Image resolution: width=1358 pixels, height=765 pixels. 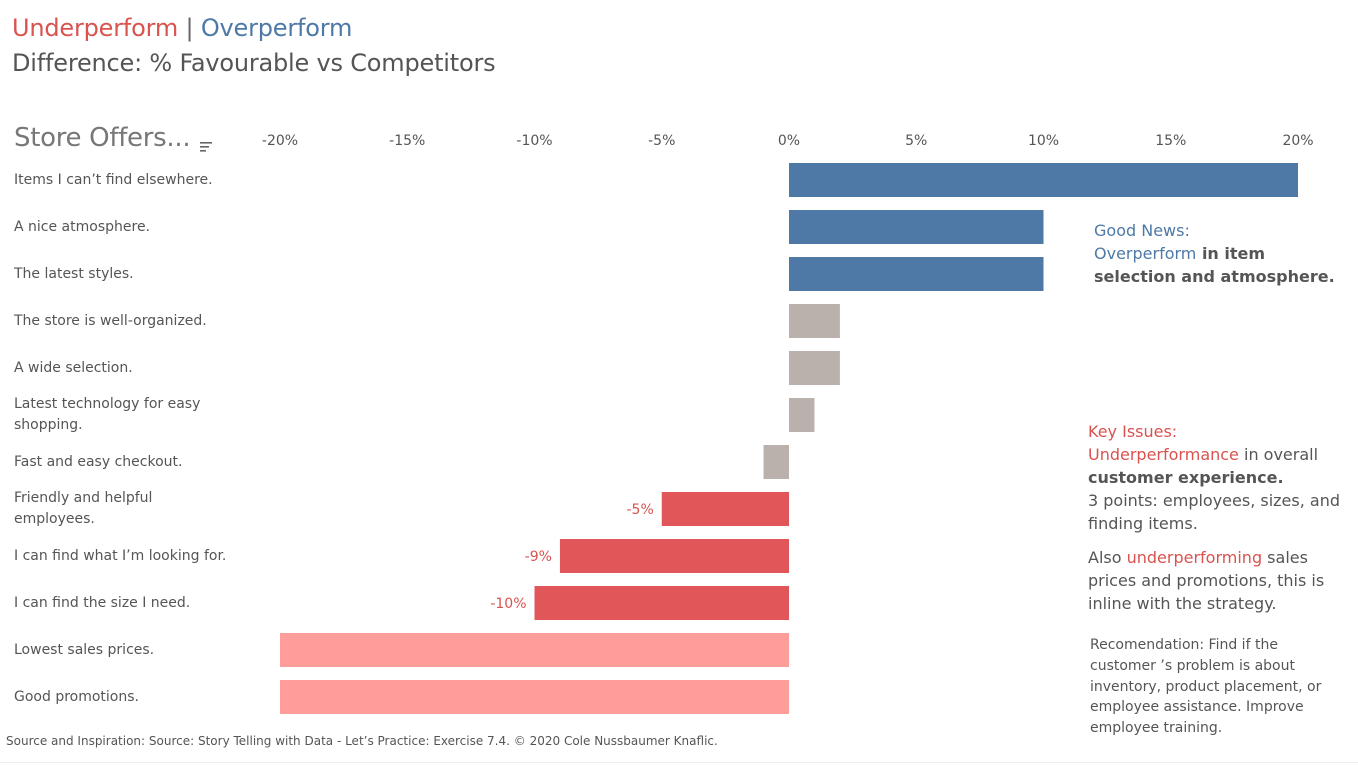 I want to click on key-issues-text: in overall, so click(x=1278, y=454).